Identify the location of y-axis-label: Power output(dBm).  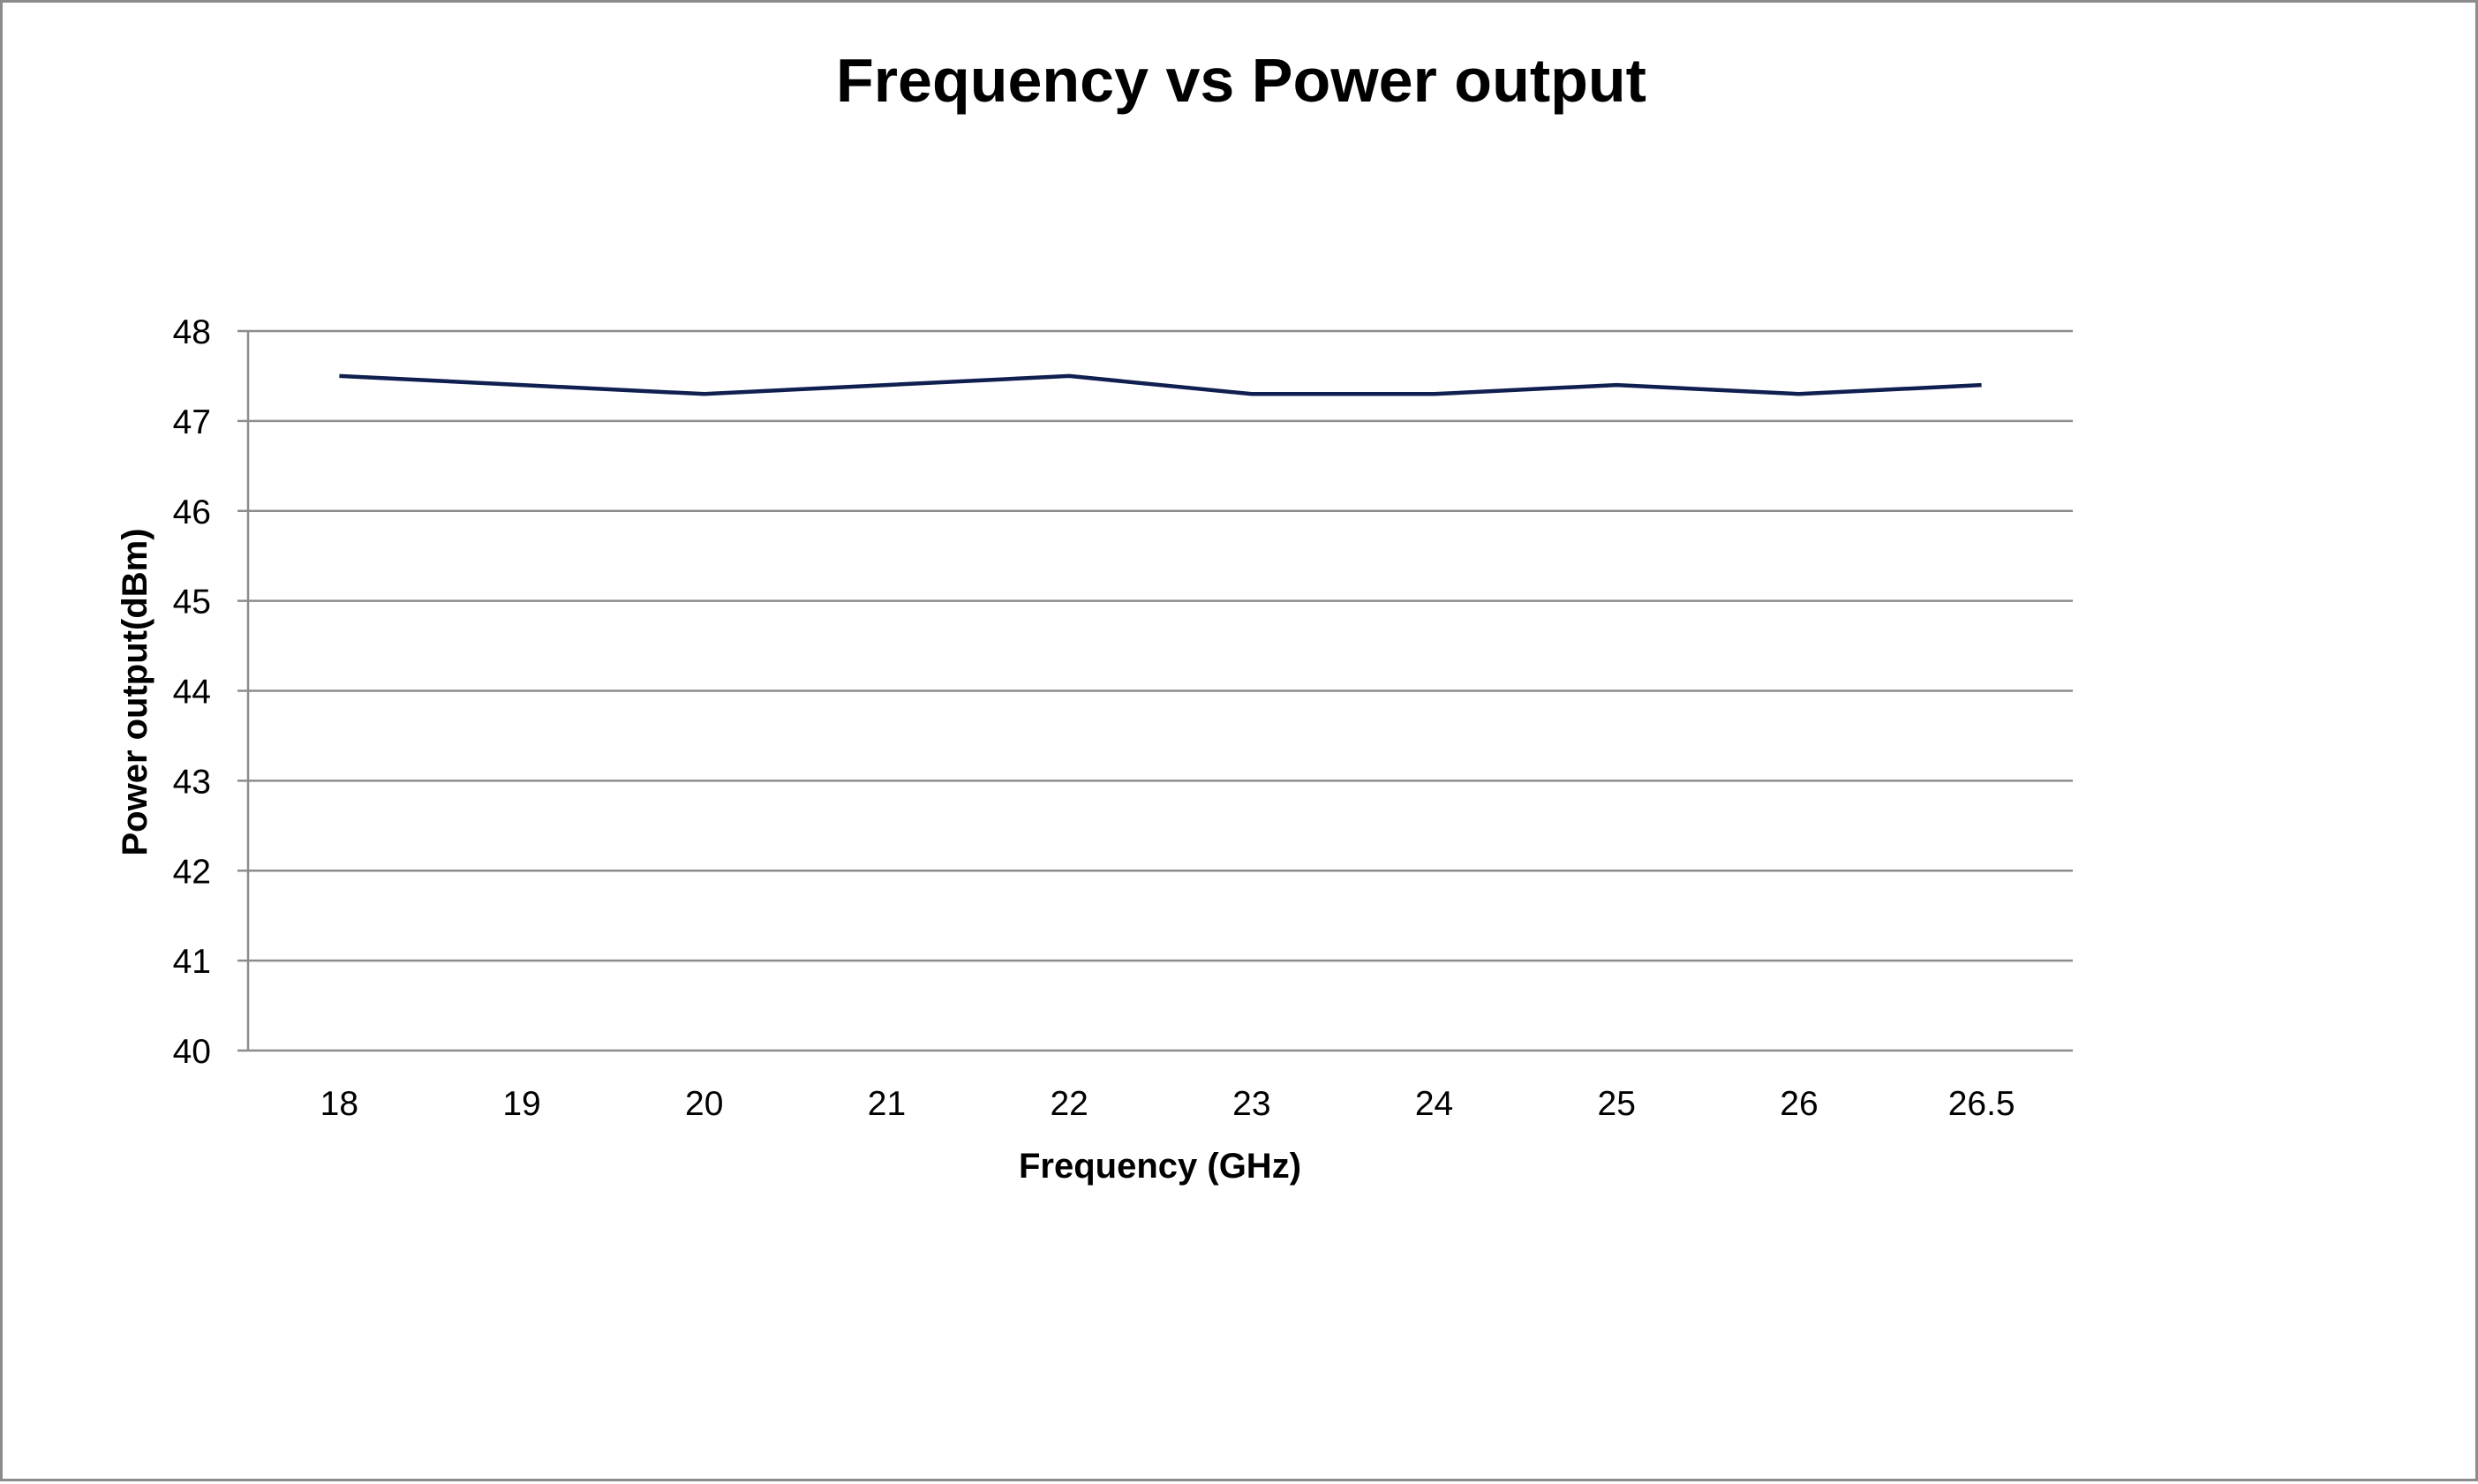
(135, 691).